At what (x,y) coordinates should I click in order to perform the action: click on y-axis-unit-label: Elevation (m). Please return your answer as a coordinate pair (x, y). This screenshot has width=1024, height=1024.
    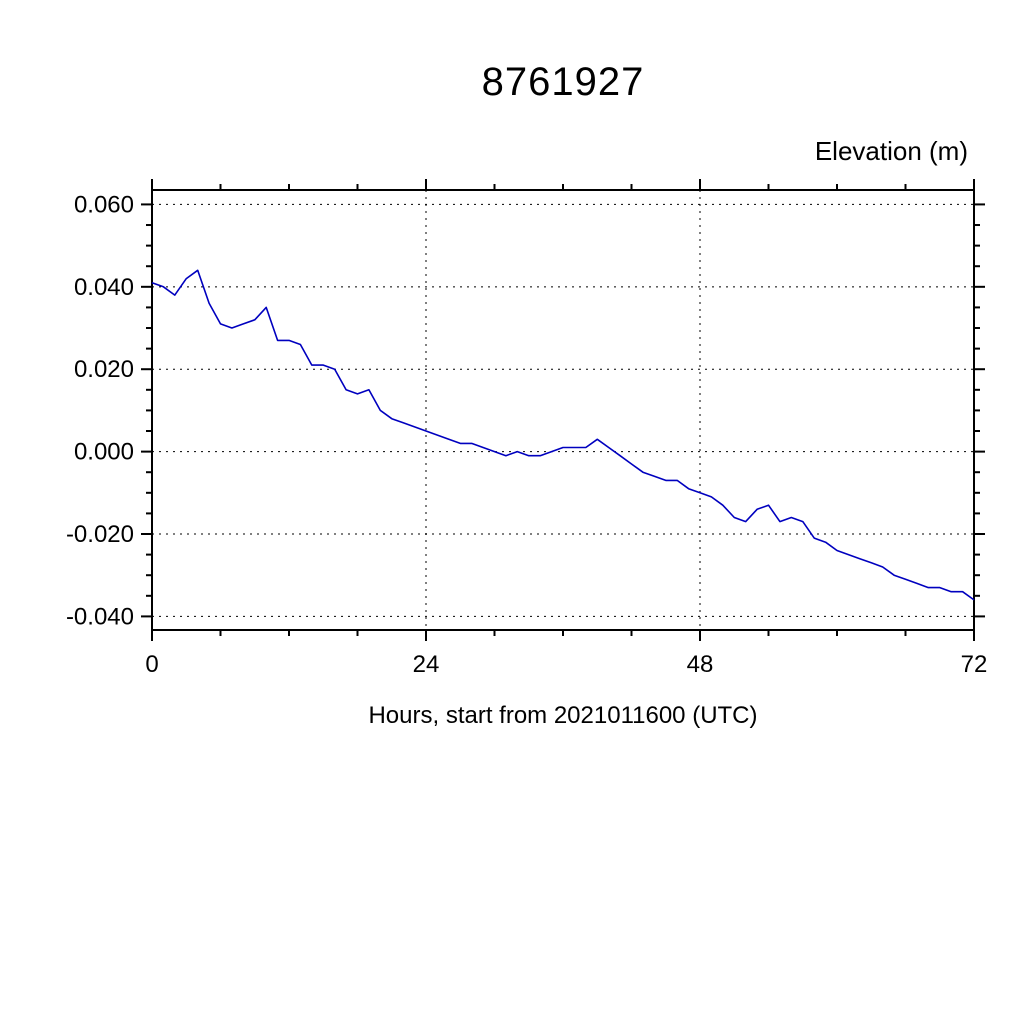
    Looking at the image, I should click on (891, 151).